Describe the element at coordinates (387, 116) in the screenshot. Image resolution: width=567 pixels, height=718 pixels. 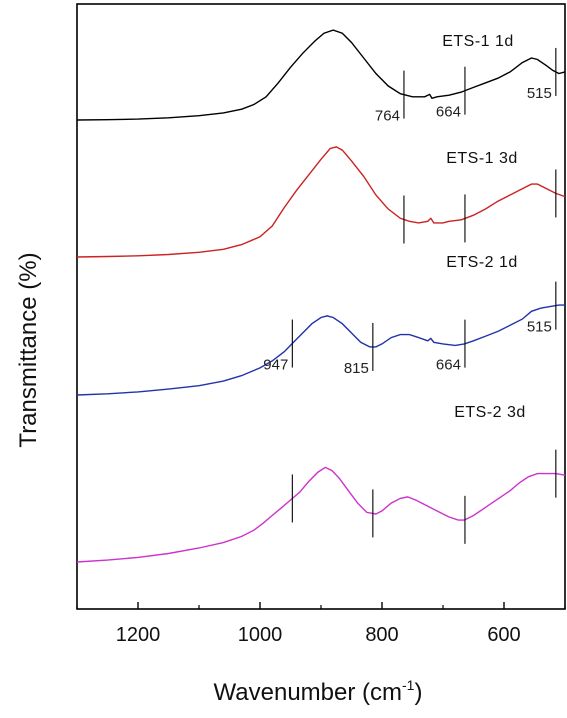
I see `peak-label: 764` at that location.